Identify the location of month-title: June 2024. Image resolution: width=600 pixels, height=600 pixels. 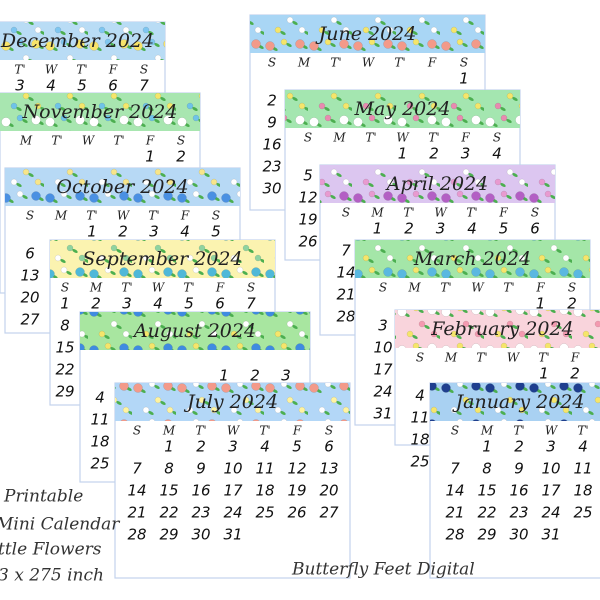
(366, 34).